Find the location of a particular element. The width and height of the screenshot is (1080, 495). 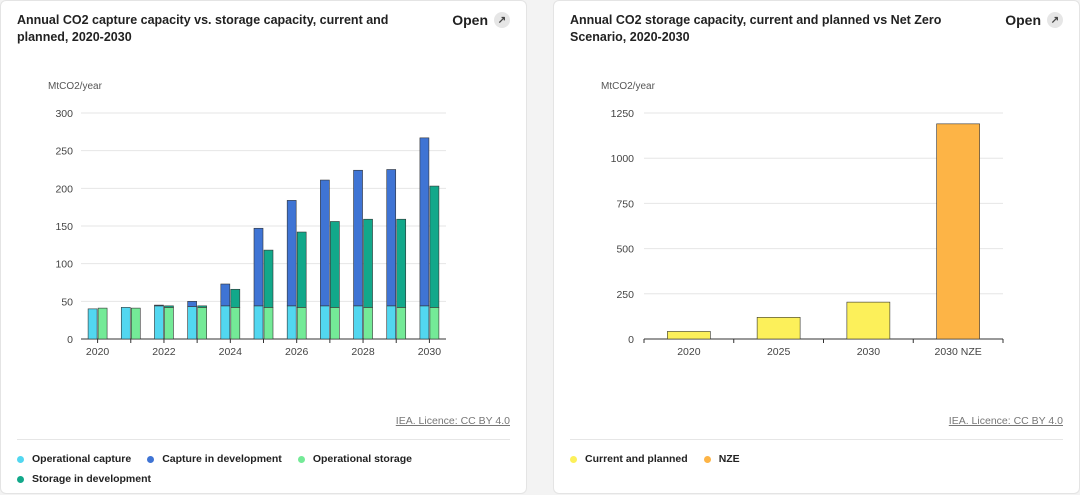

legend-item: Capture in development is located at coordinates (214, 459).